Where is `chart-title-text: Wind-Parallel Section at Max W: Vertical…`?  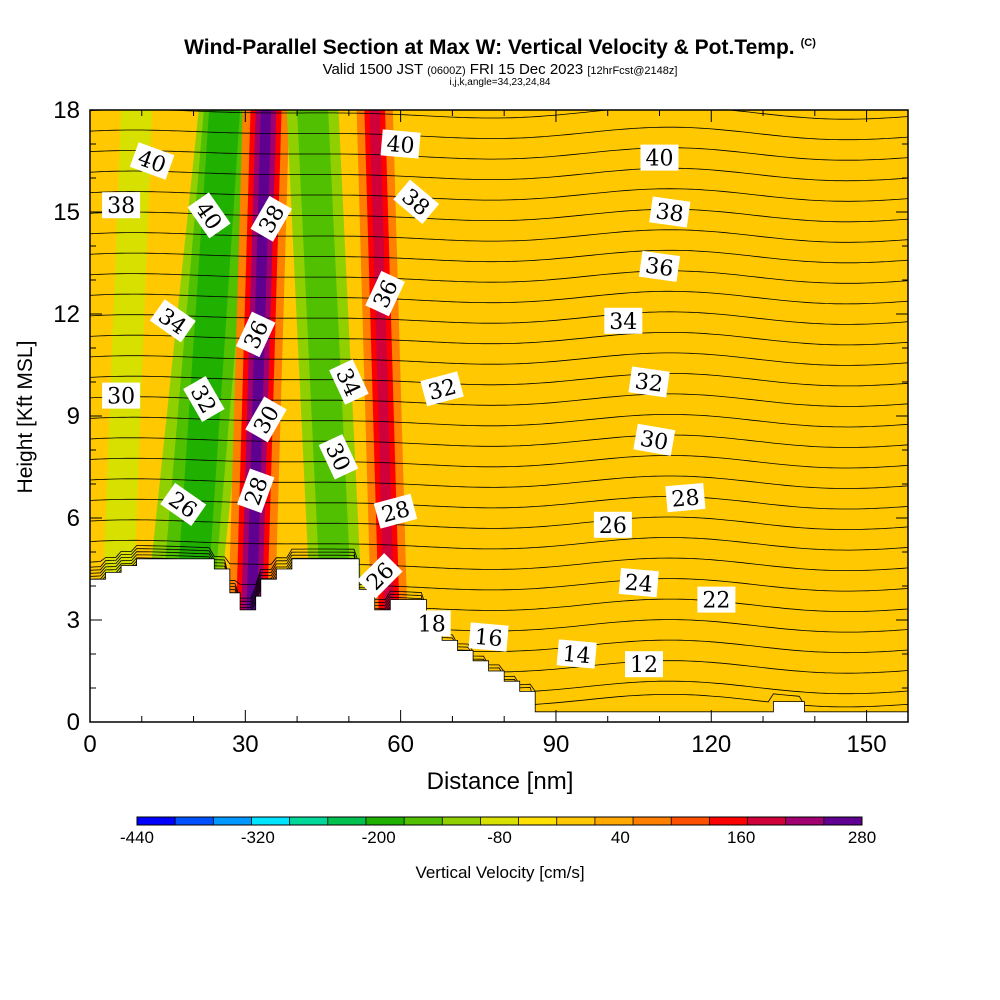 chart-title-text: Wind-Parallel Section at Max W: Vertical… is located at coordinates (489, 47).